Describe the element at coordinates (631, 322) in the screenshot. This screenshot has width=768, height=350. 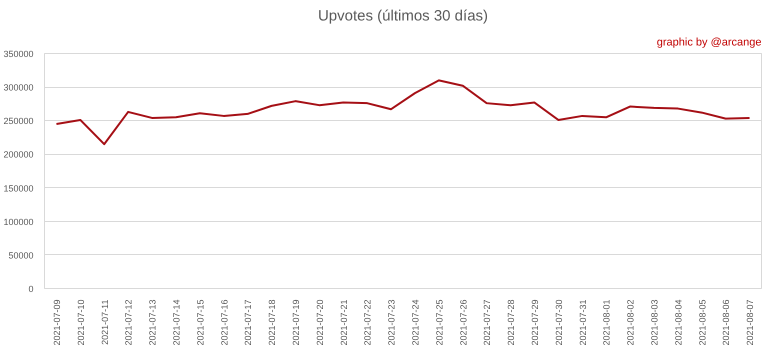
I see `x-tick-label: 2021-08-02` at that location.